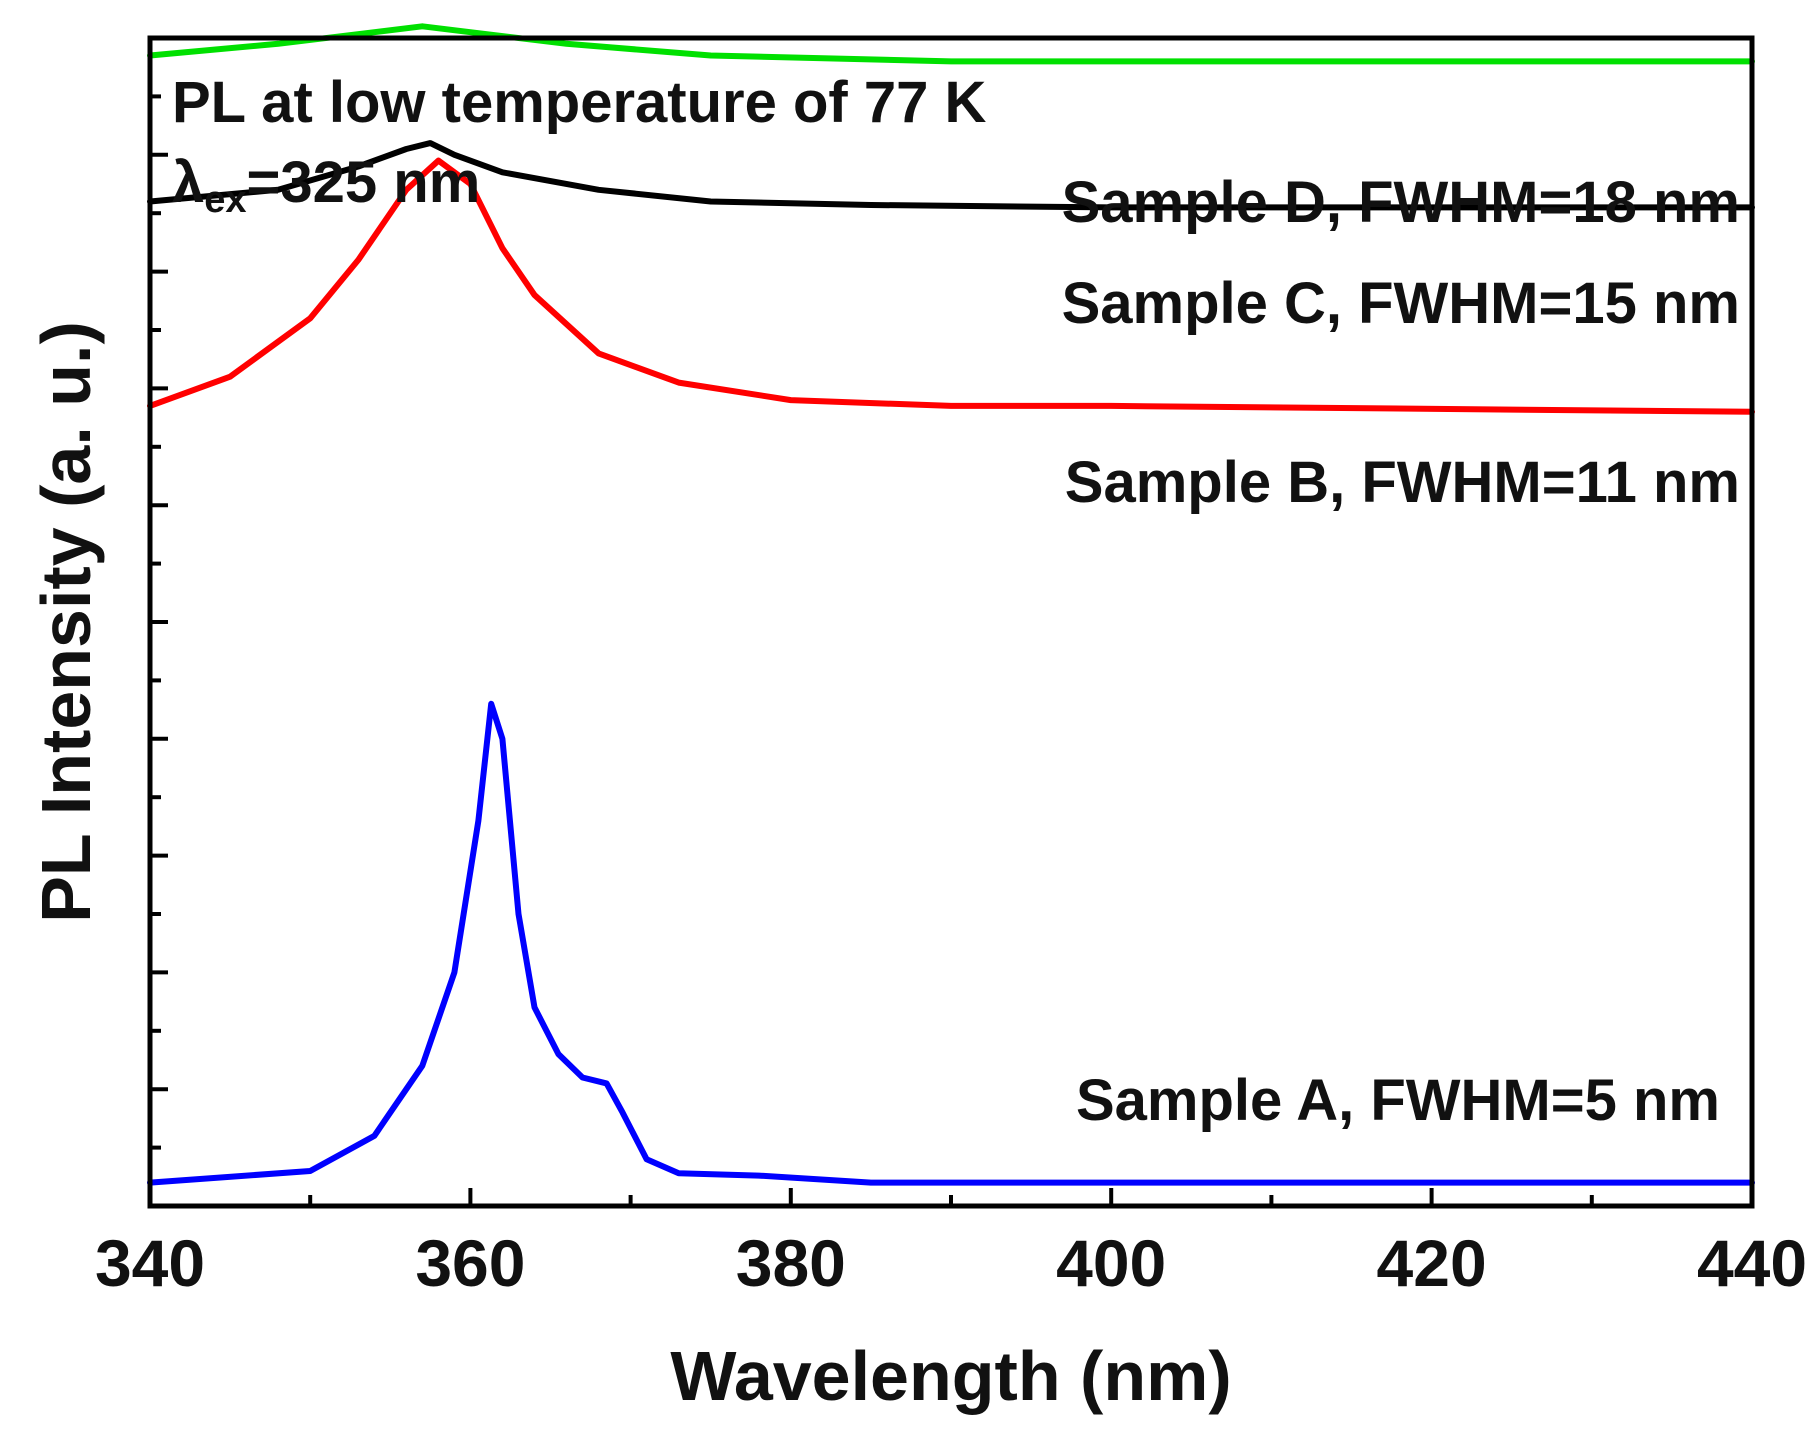  Describe the element at coordinates (66, 622) in the screenshot. I see `y-axis-title: PL Intensity (a. u.)` at that location.